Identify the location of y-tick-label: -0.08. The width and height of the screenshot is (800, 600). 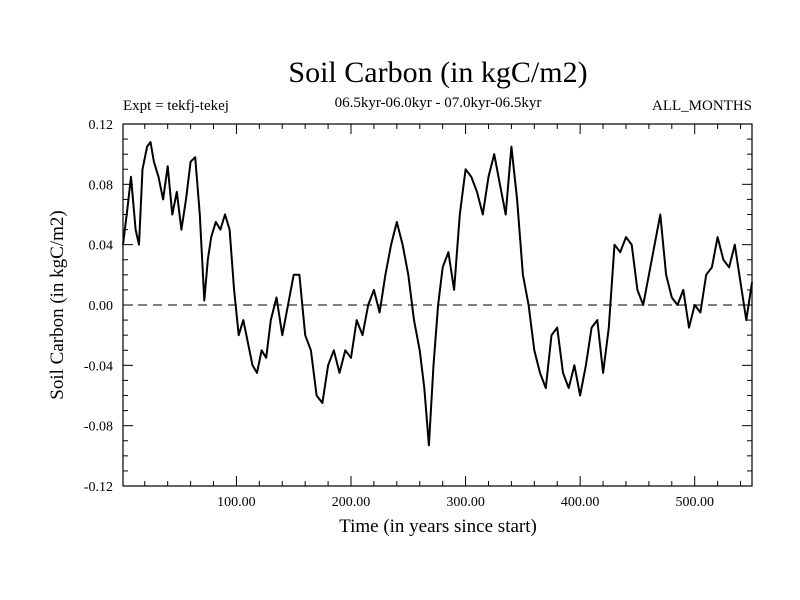
(98, 427).